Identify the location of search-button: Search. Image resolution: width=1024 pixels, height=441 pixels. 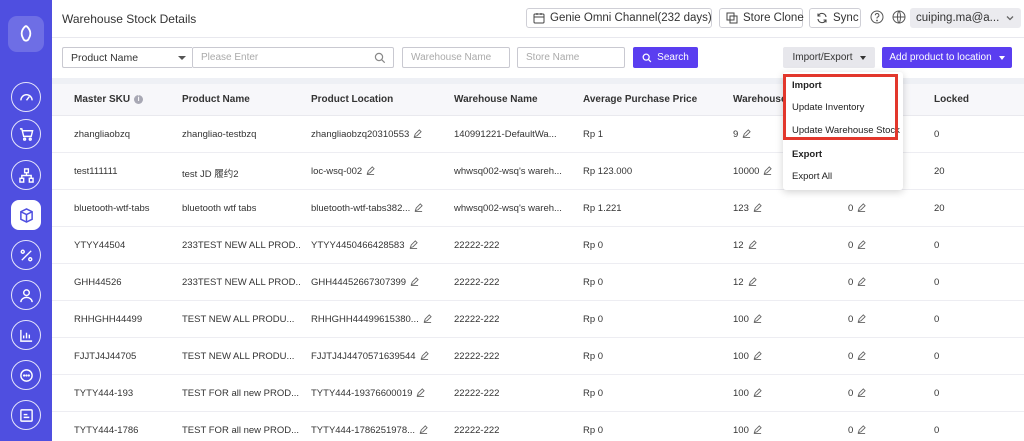
(665, 57).